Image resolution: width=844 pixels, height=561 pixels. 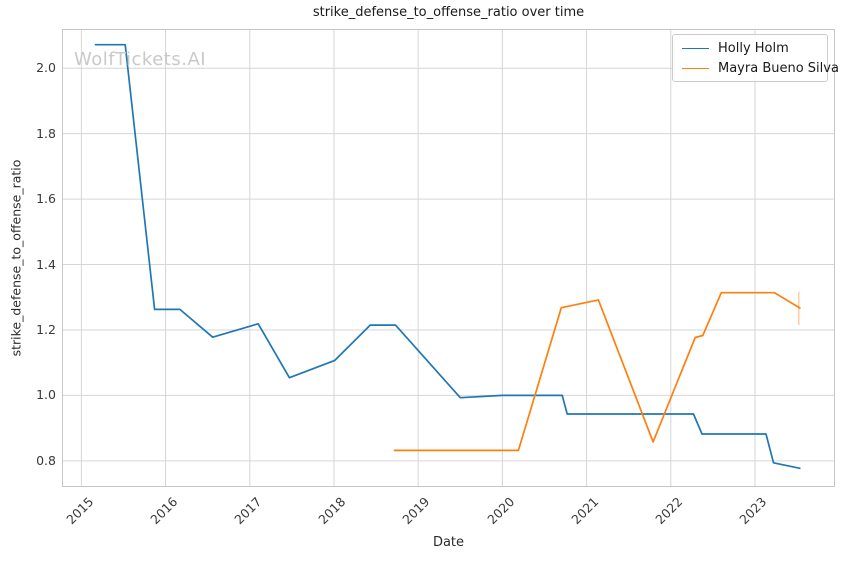 I want to click on legend-line-swatch-mayra-bueno-silva, so click(x=695, y=68).